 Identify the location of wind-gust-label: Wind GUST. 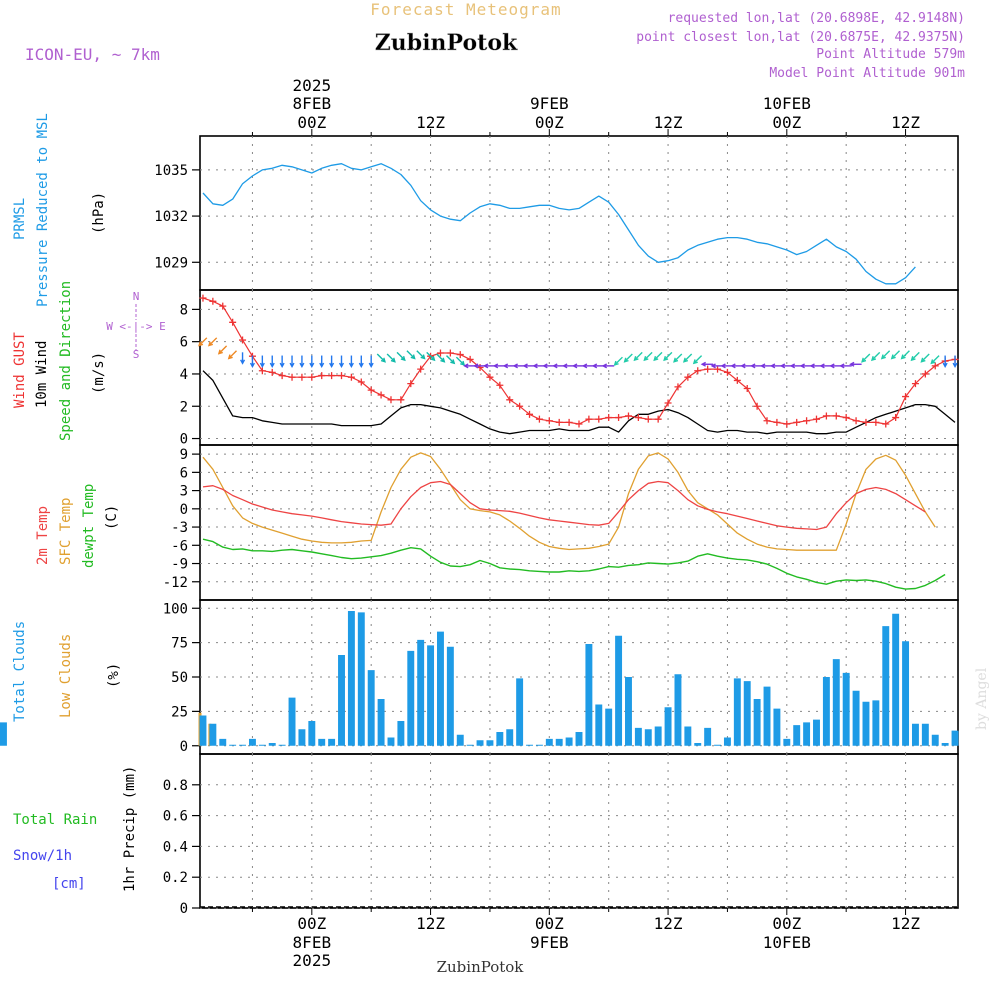
(20, 370).